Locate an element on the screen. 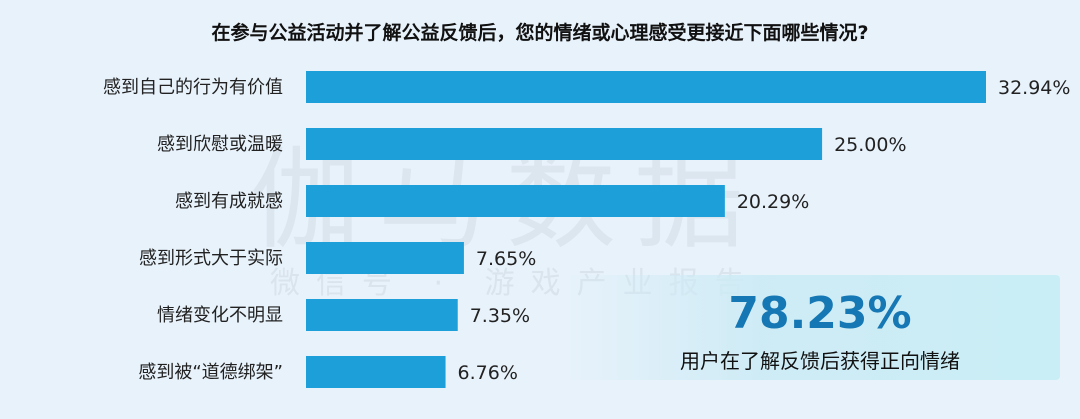 The image size is (1080, 419). category-label: 情绪变化不明显 is located at coordinates (220, 315).